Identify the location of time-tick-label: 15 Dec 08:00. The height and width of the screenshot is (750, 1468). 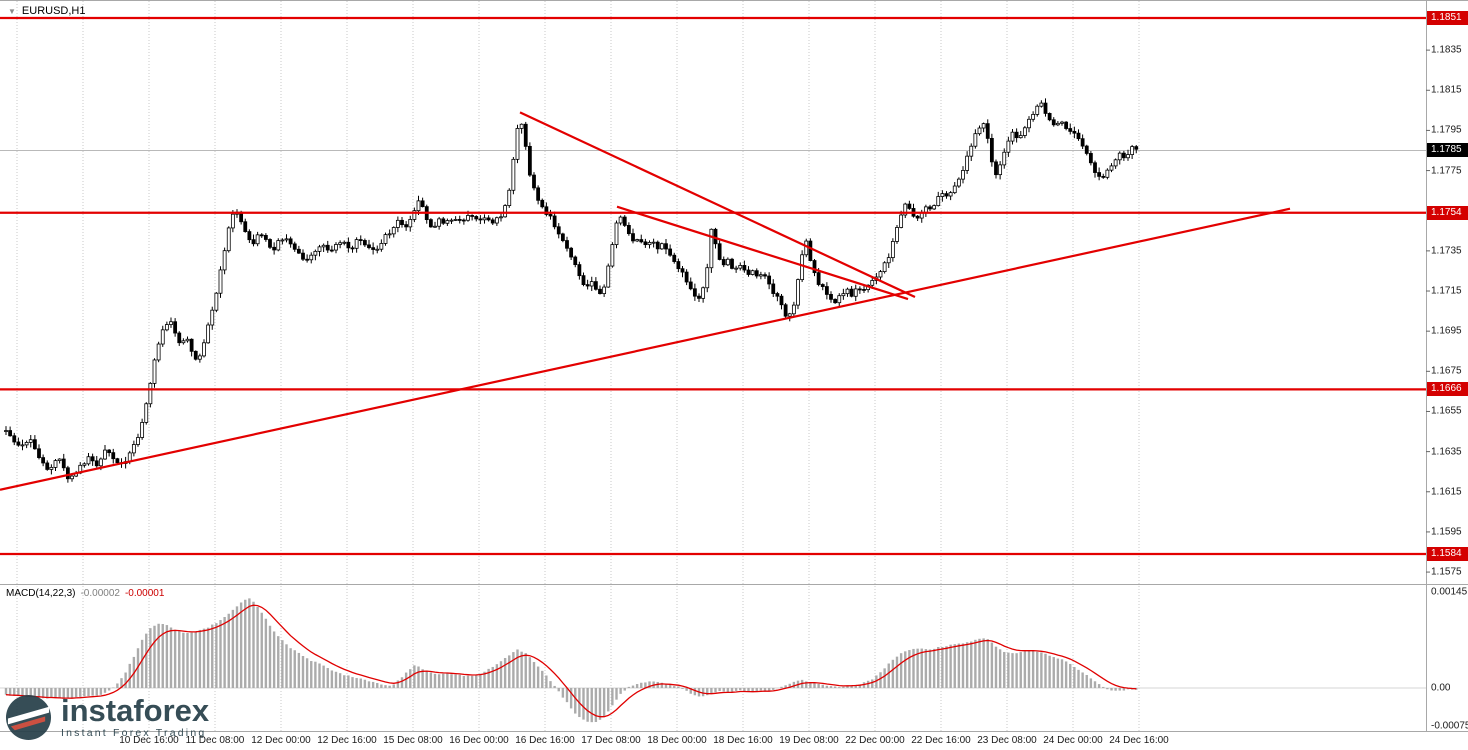
(413, 740).